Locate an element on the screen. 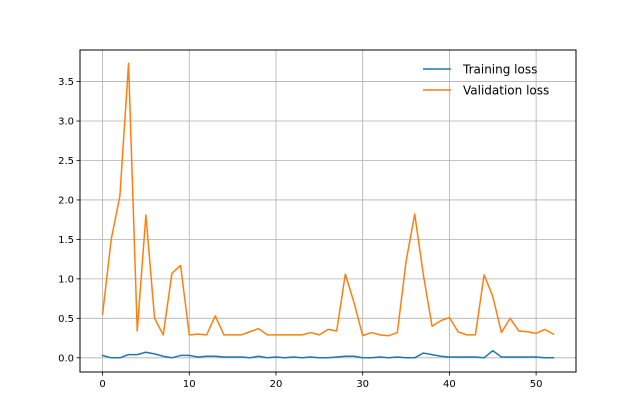  series-line-training-loss is located at coordinates (328, 354).